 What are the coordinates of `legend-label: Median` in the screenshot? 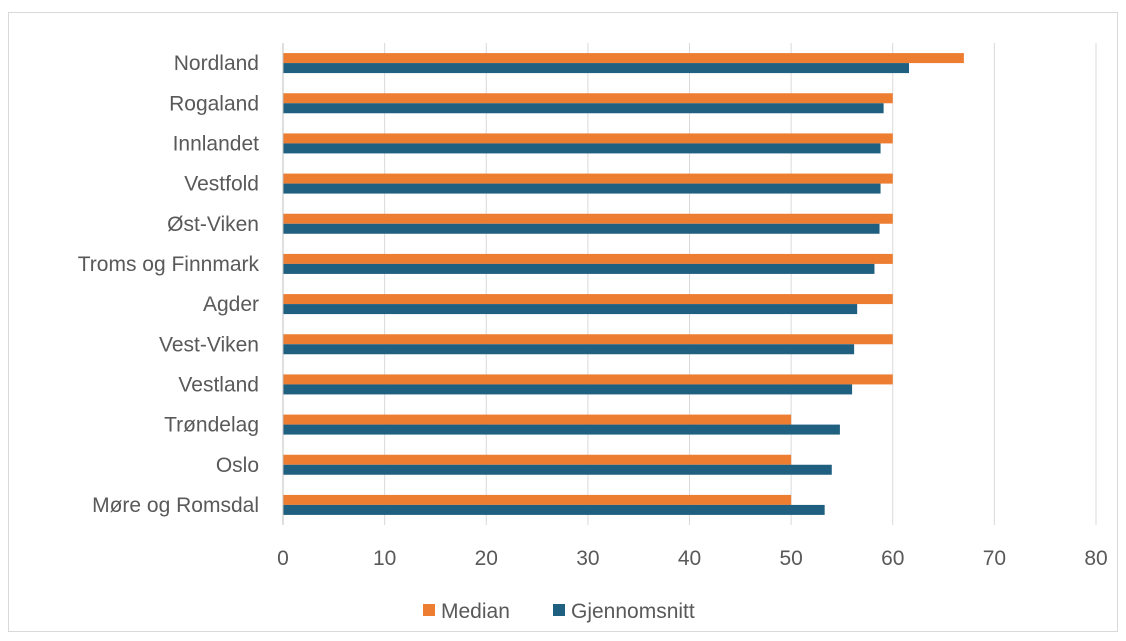 It's located at (475, 611).